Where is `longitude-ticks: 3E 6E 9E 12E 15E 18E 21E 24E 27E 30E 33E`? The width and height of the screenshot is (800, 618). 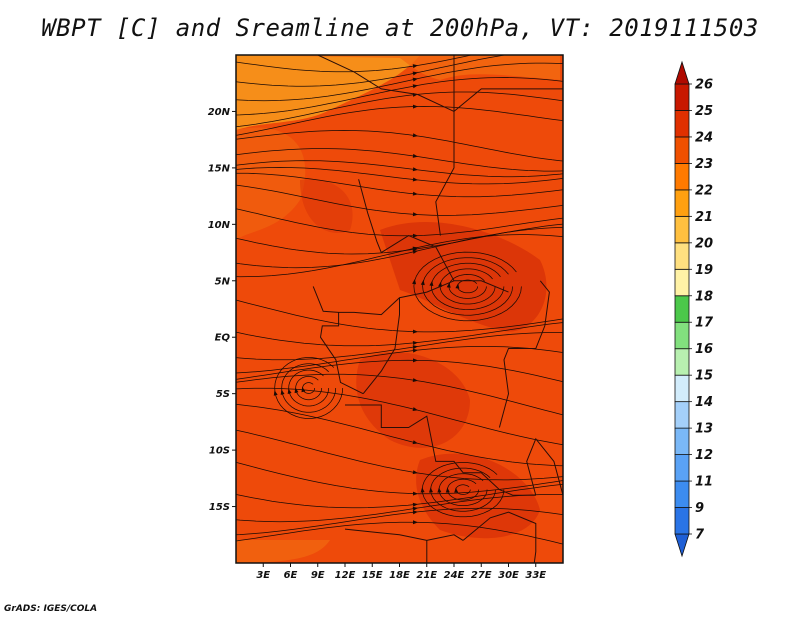 longitude-ticks: 3E 6E 9E 12E 15E 18E 21E 24E 27E 30E 33E is located at coordinates (401, 572).